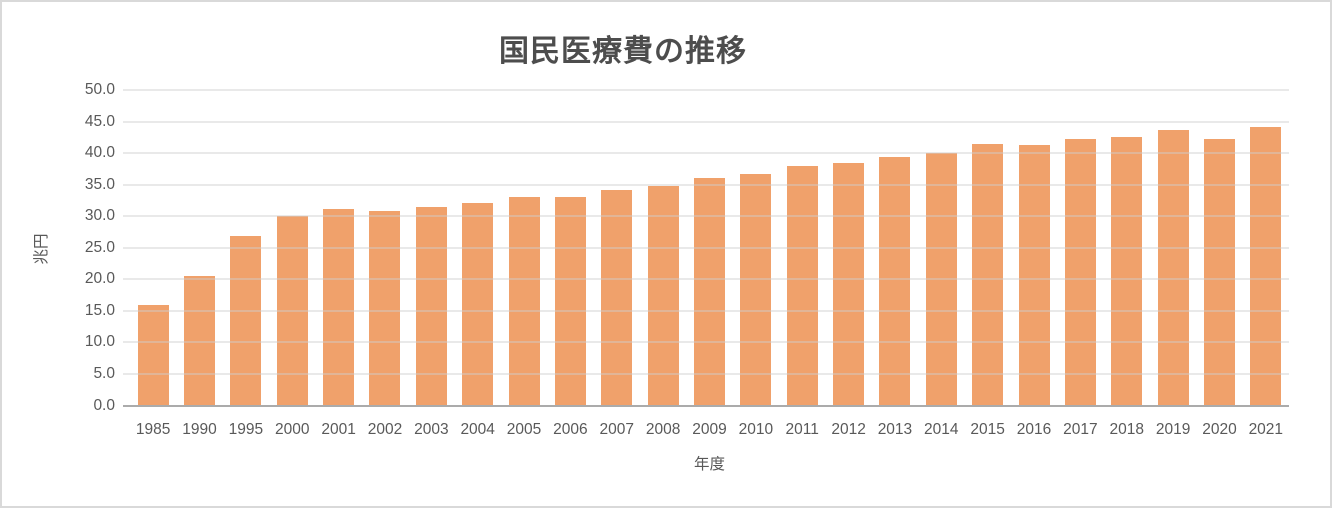 The image size is (1332, 508). Describe the element at coordinates (99, 153) in the screenshot. I see `y-tick-label-40.0: 40.0` at that location.